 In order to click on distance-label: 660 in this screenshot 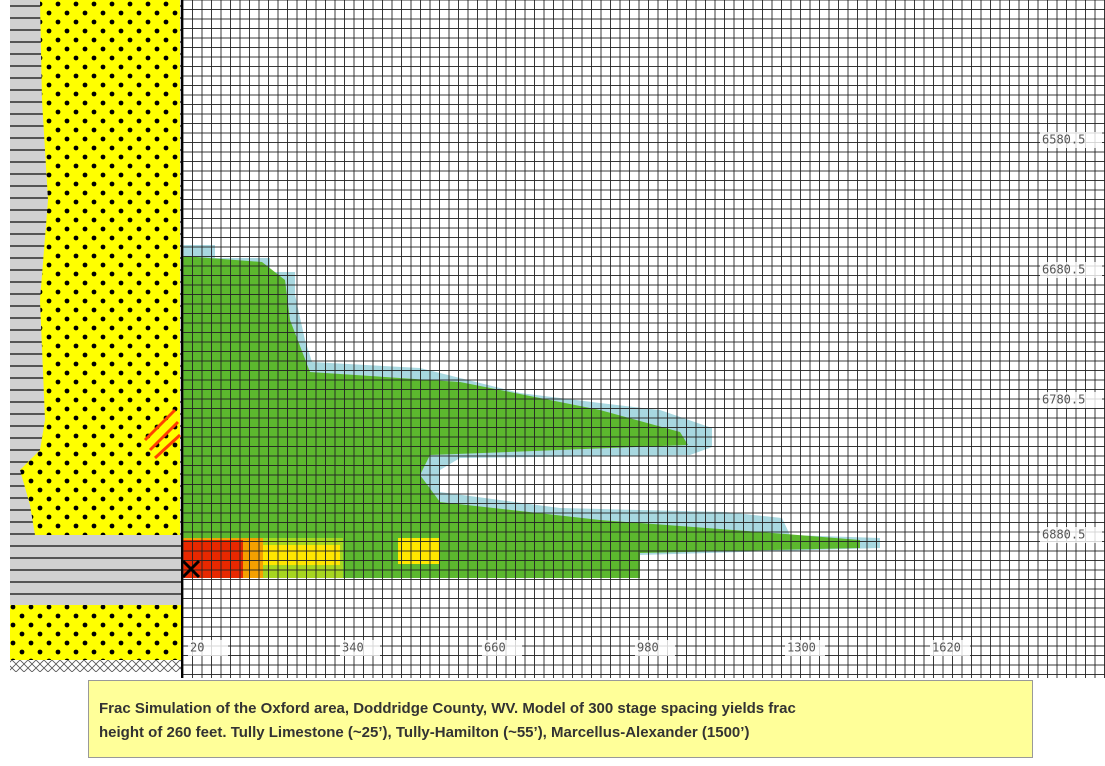, I will do `click(495, 648)`.